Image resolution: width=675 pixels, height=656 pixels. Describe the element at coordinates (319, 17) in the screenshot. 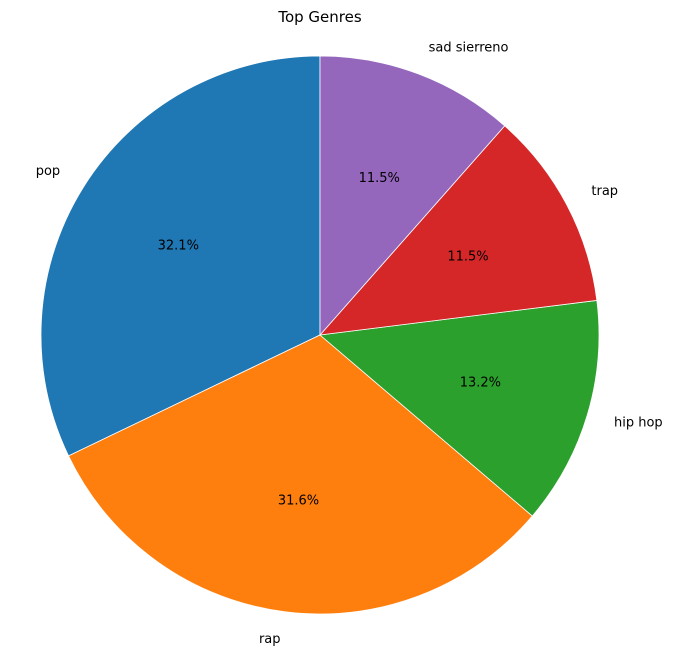

I see `chart-title: Top Genres` at that location.